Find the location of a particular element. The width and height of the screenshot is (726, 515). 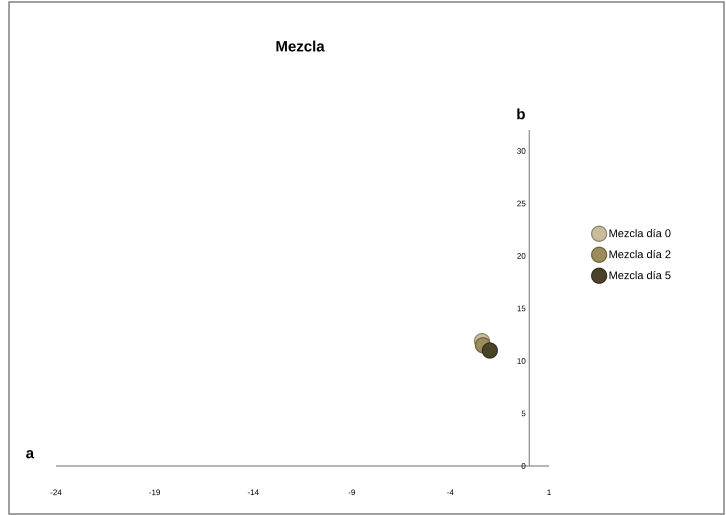

legend-label: Mezcla día 0 is located at coordinates (640, 233).